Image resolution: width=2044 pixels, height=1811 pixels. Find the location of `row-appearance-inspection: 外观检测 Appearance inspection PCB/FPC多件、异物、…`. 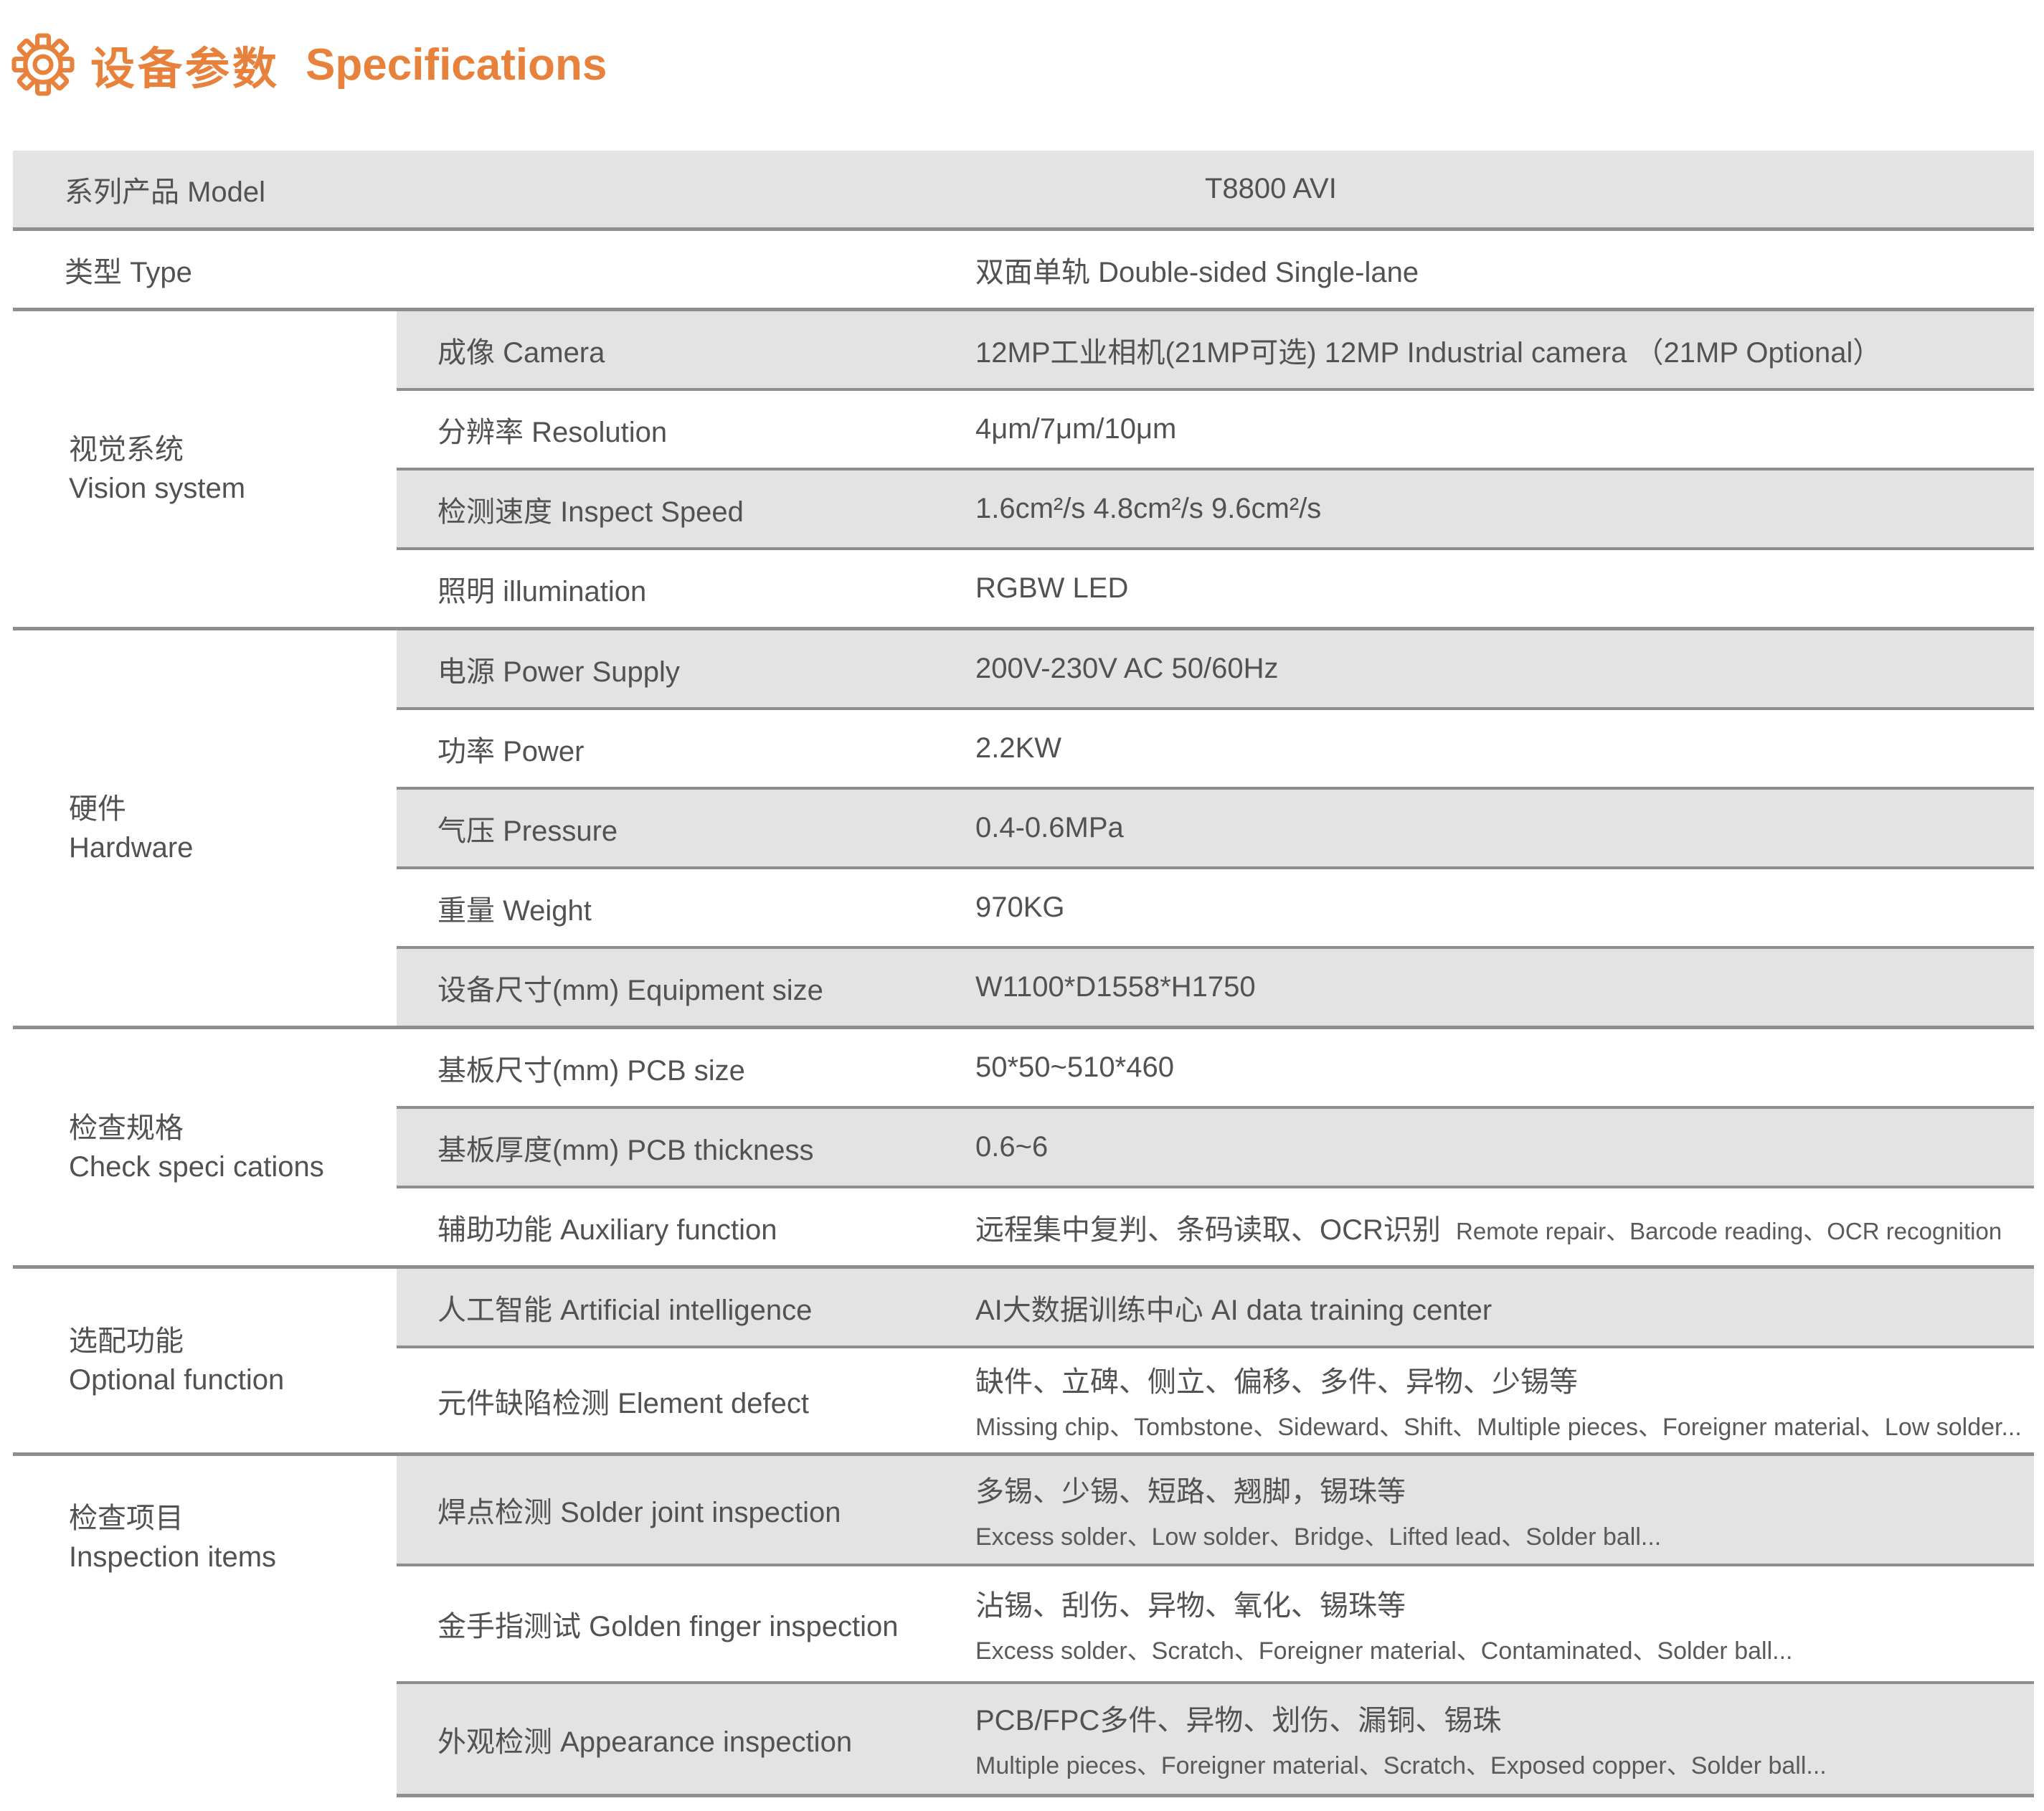

row-appearance-inspection: 外观检测 Appearance inspection PCB/FPC多件、异物、… is located at coordinates (1215, 1739).